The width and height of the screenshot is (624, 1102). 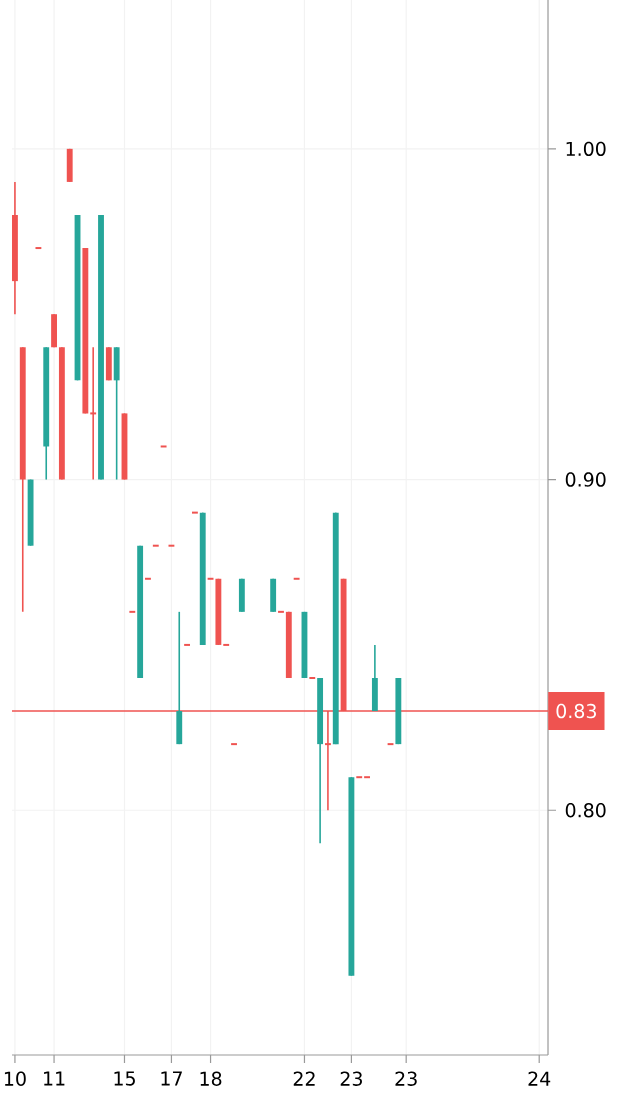 What do you see at coordinates (54, 1078) in the screenshot?
I see `x-tick-label: 11` at bounding box center [54, 1078].